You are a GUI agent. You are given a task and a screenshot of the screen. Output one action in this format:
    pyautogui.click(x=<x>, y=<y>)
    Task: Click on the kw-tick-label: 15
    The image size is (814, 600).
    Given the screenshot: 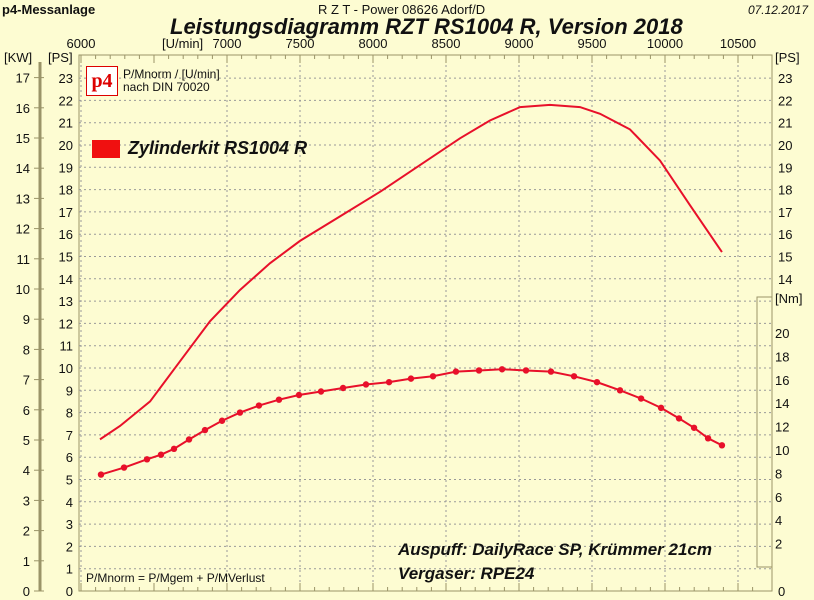 What is the action you would take?
    pyautogui.click(x=23, y=138)
    